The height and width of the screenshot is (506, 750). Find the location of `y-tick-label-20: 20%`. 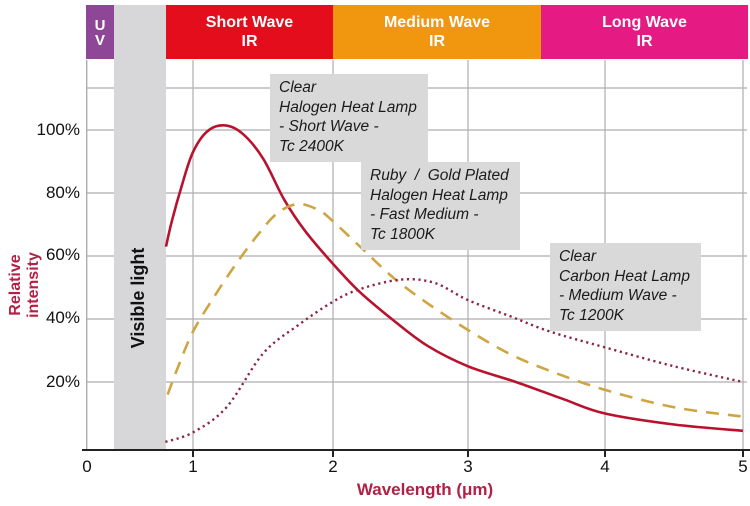

y-tick-label-20: 20% is located at coordinates (62, 381).